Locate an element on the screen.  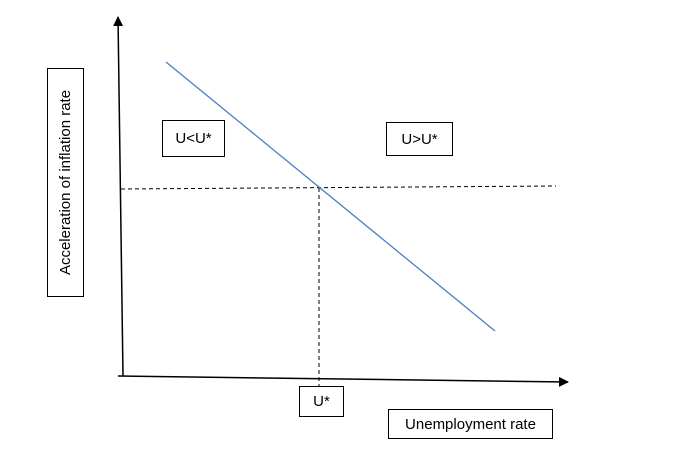
y-axis-label-box: Acceleration of inflation rate is located at coordinates (65, 182).